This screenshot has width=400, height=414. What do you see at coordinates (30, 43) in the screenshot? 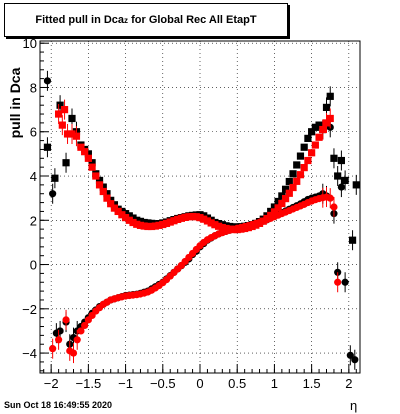
I see `y-tick-label: 10` at bounding box center [30, 43].